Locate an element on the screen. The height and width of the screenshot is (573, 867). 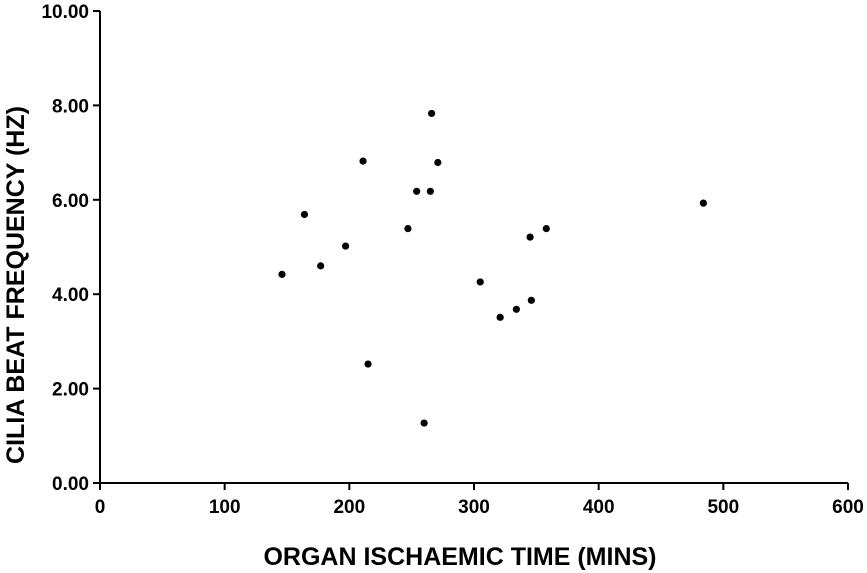
x-tick-label: 500 is located at coordinates (723, 507).